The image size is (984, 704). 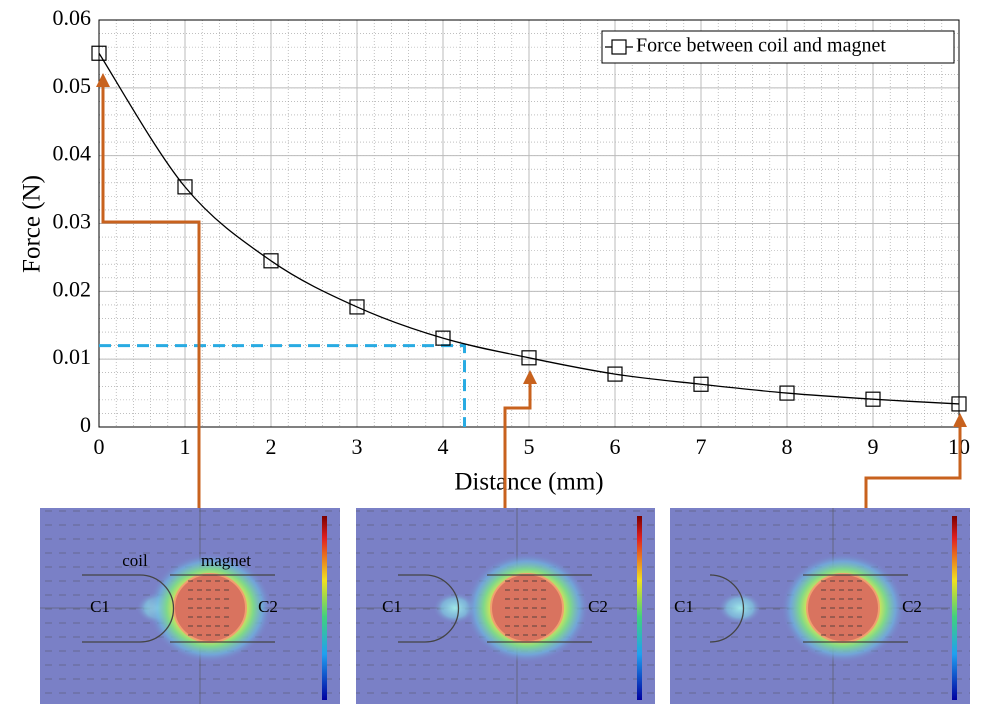 What do you see at coordinates (271, 446) in the screenshot?
I see `x-tick-label: 2` at bounding box center [271, 446].